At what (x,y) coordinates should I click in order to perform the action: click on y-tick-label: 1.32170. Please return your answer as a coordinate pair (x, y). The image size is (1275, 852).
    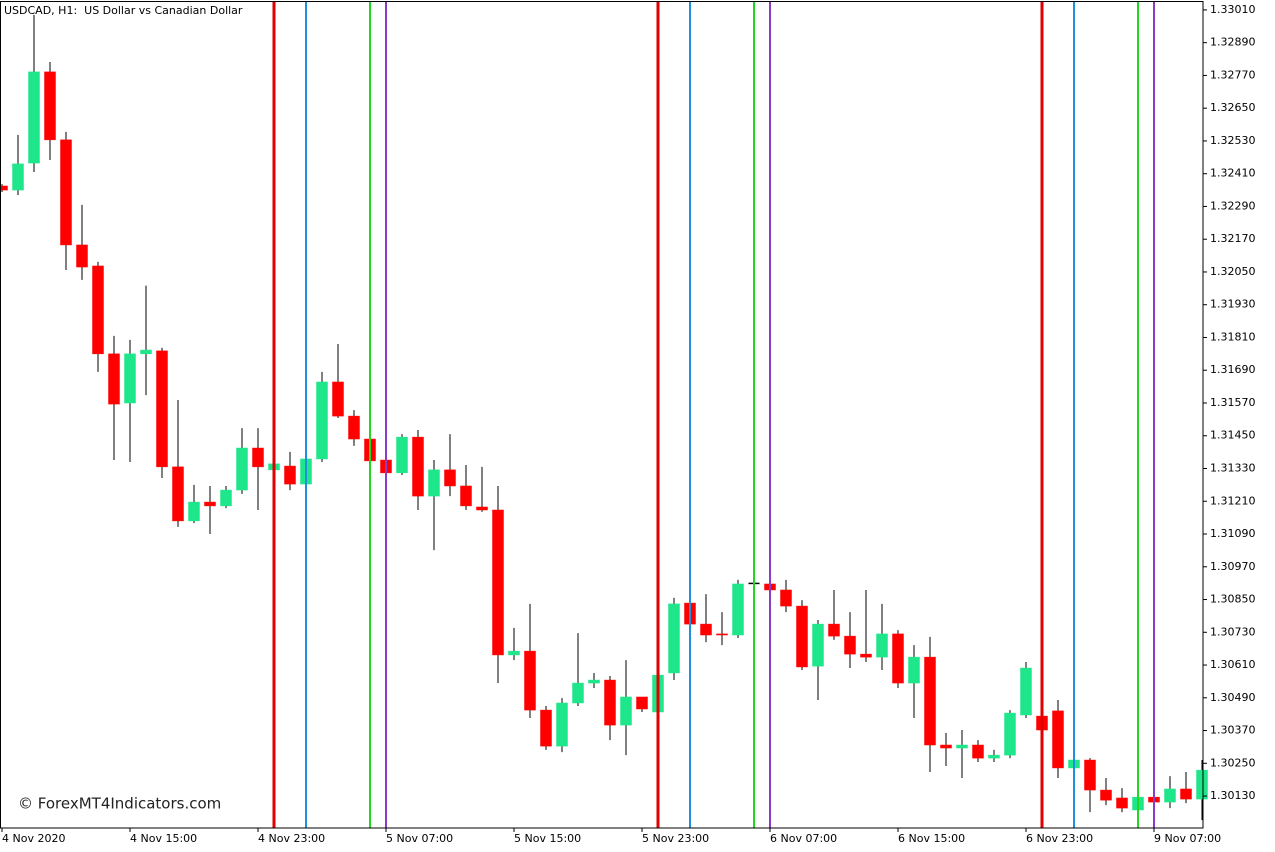
    Looking at the image, I should click on (1233, 238).